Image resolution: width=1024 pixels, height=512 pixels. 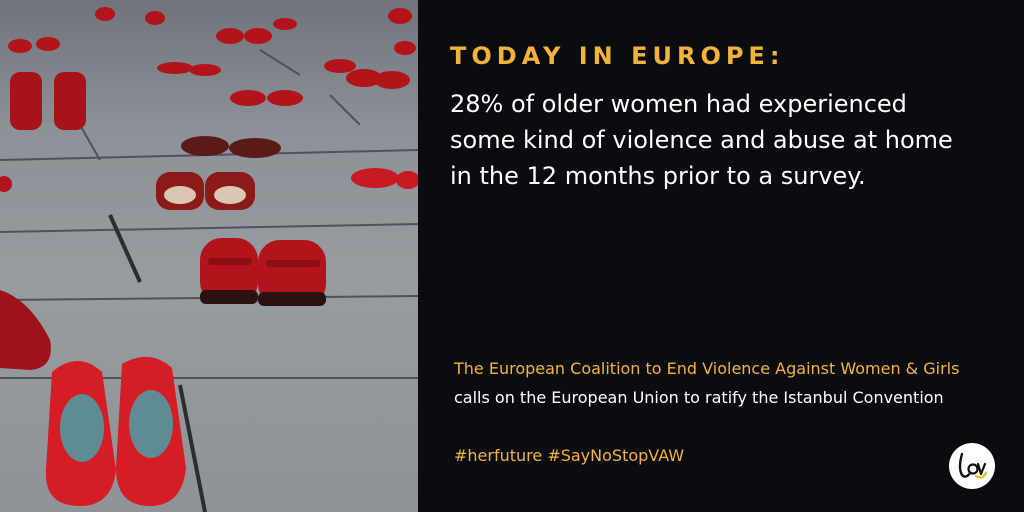 I want to click on distant-shoes, so click(x=208, y=99).